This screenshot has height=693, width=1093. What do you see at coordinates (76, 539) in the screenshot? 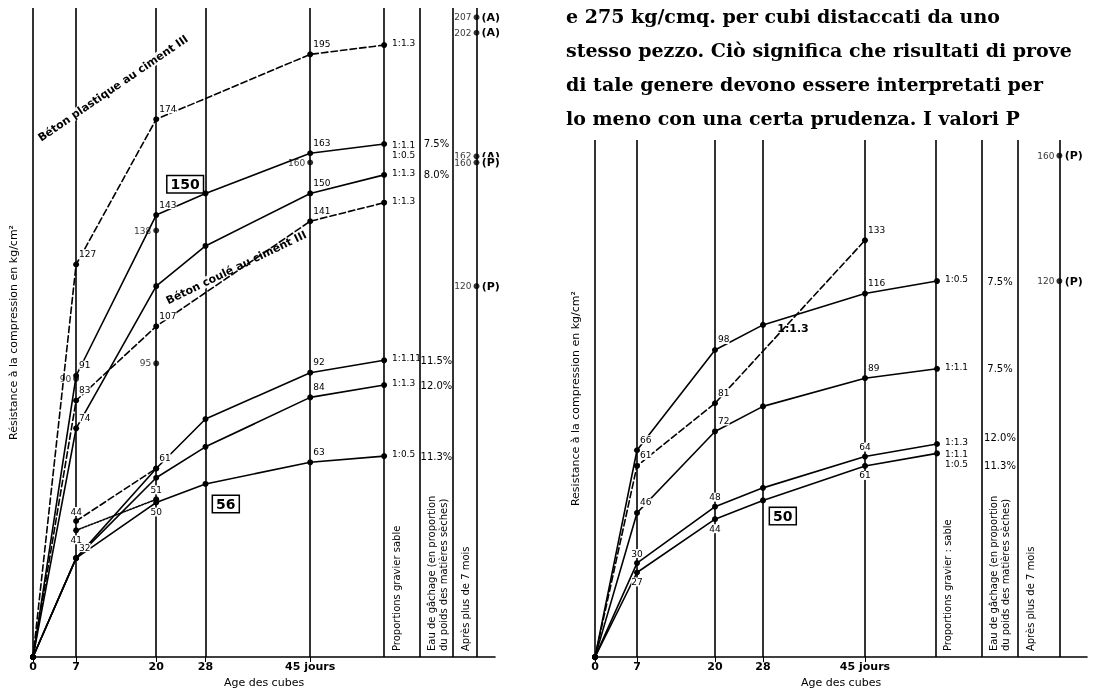
I see `data-label: 41` at bounding box center [76, 539].